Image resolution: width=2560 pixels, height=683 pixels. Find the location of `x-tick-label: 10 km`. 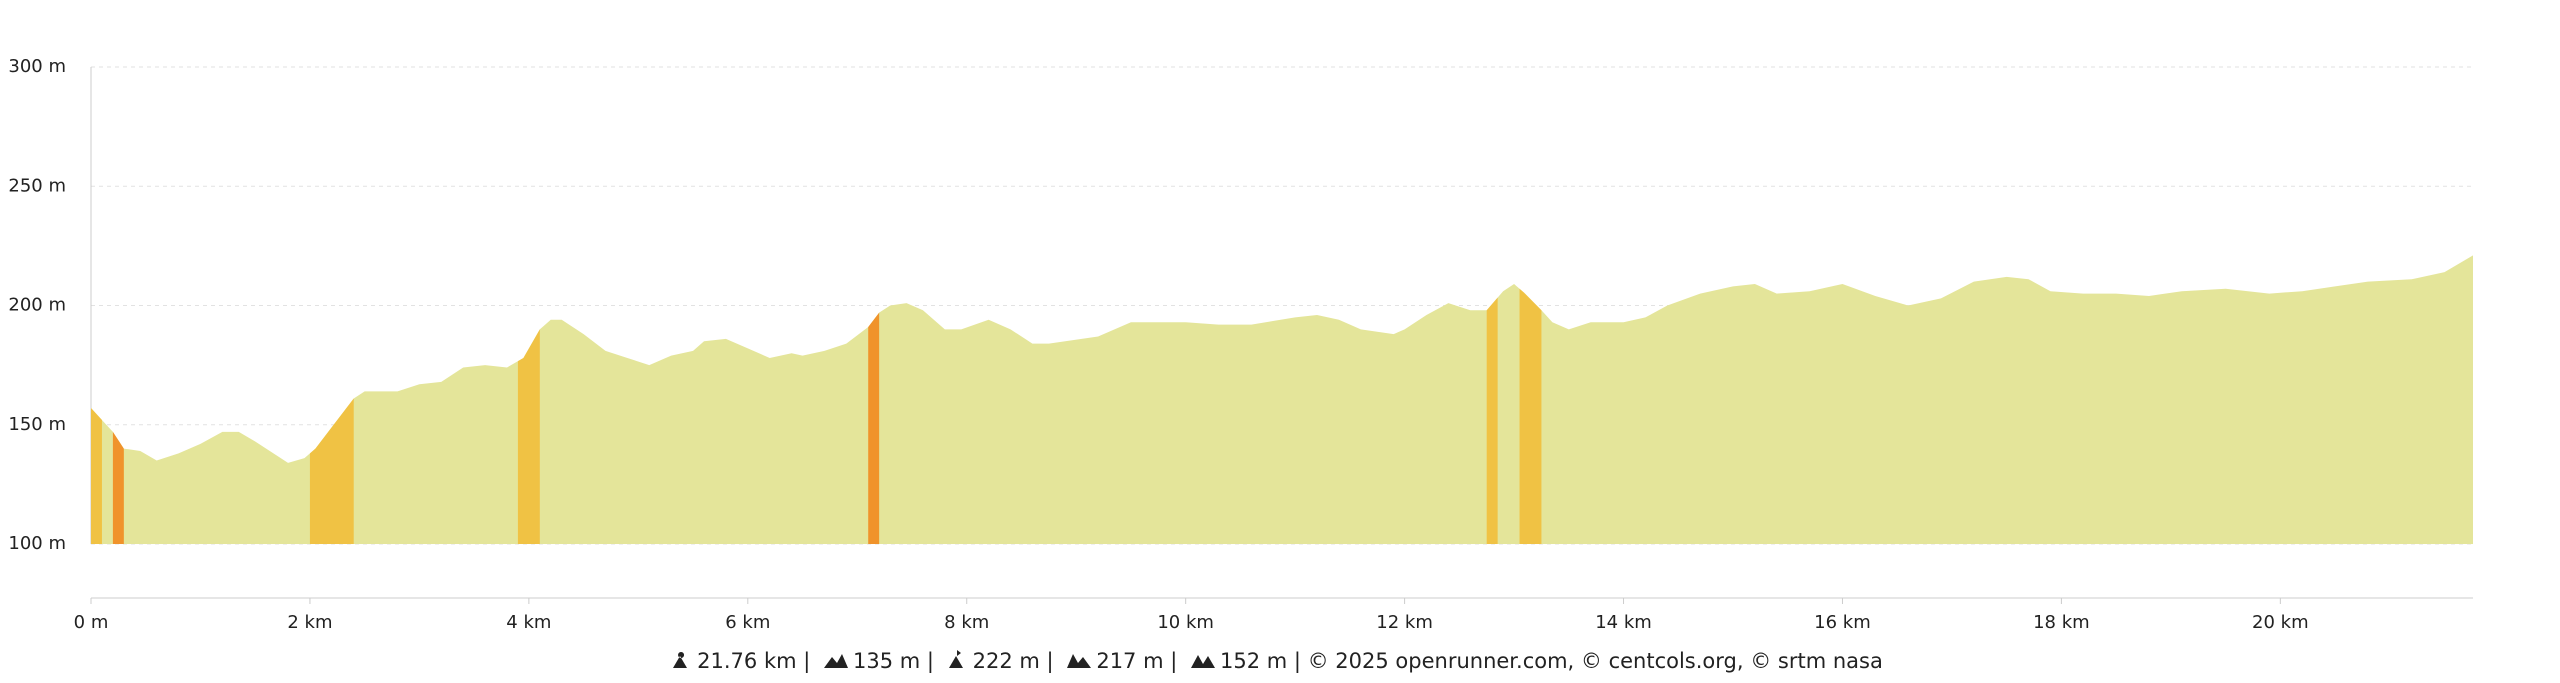

x-tick-label: 10 km is located at coordinates (1185, 622).